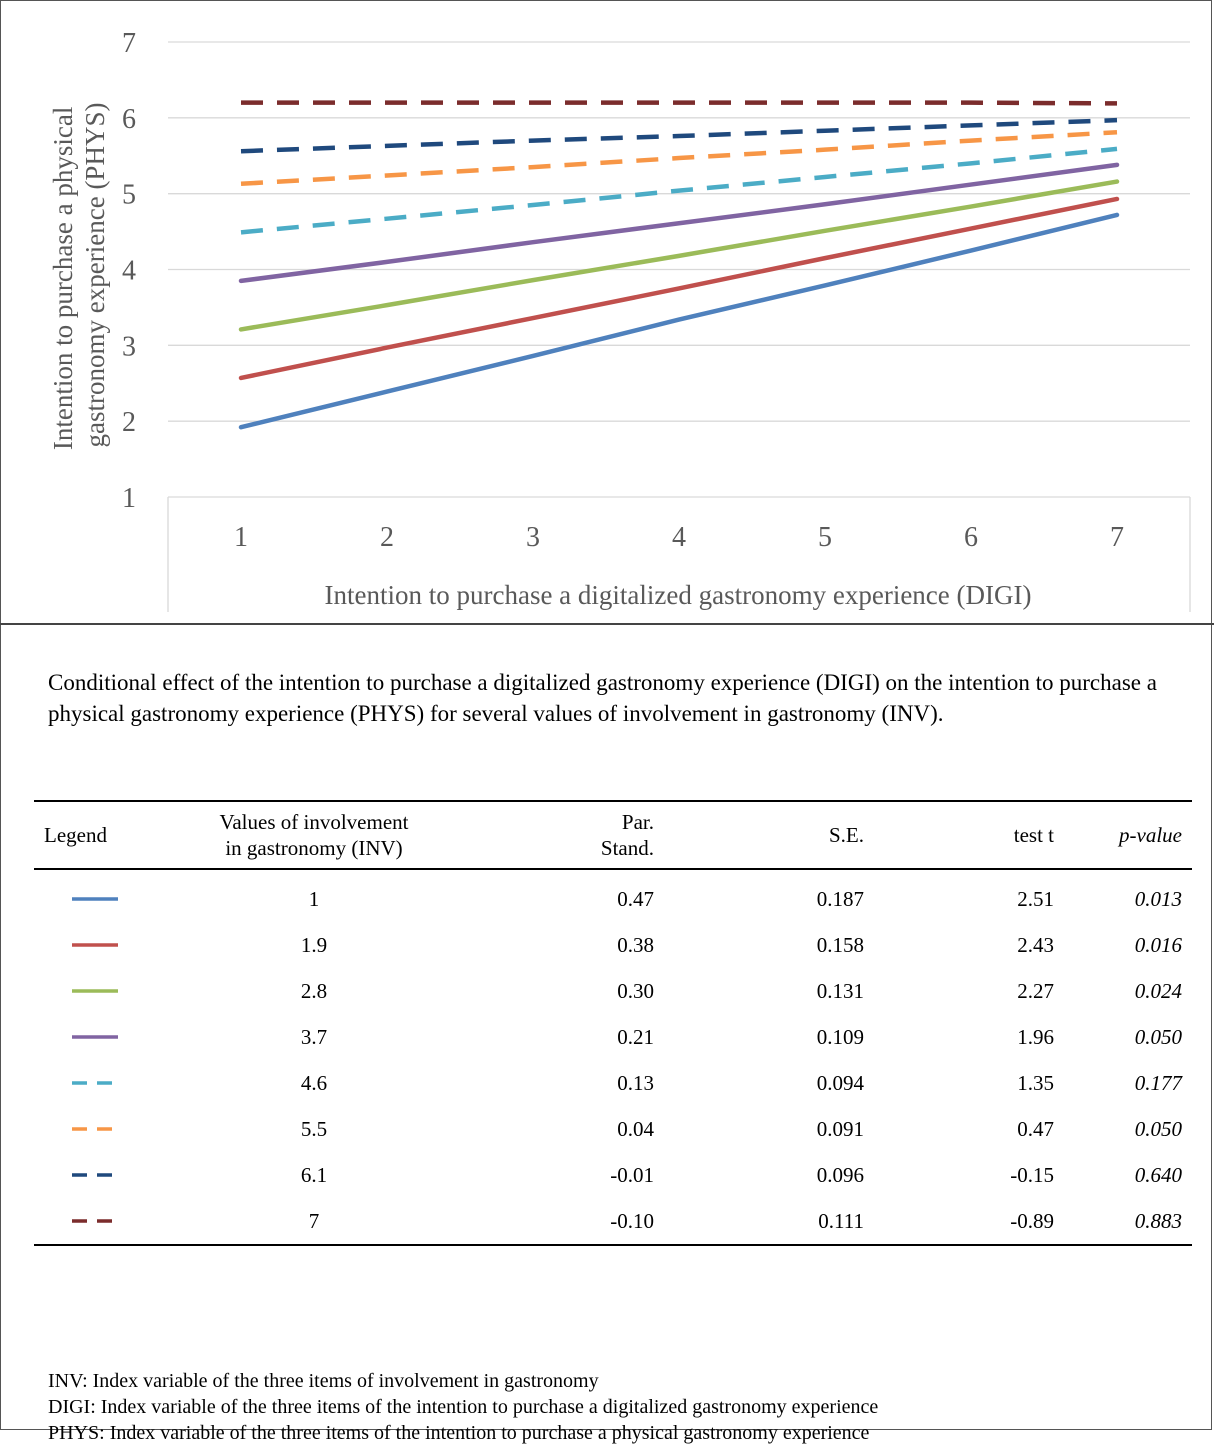  I want to click on par-stand-cell: 0.30, so click(635, 991).